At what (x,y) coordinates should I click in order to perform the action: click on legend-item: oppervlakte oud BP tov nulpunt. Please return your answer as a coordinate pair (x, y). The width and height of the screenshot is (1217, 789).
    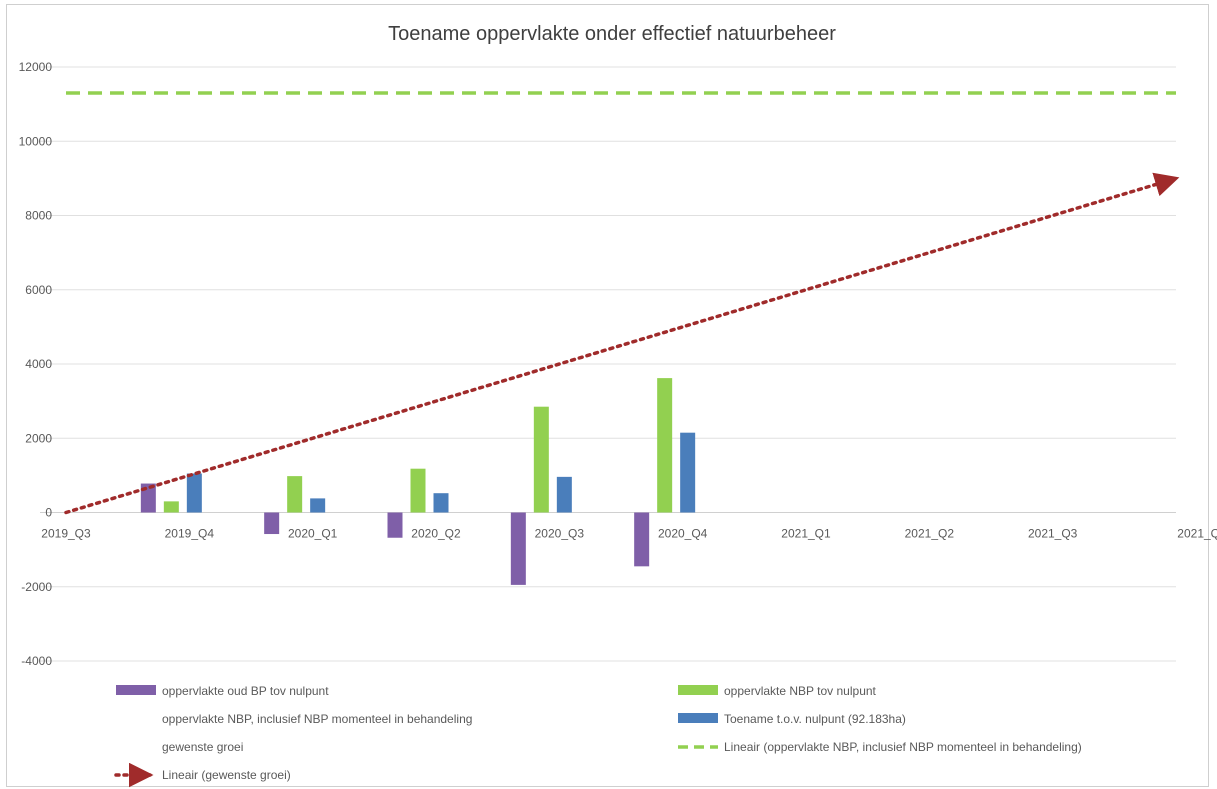
    Looking at the image, I should click on (222, 691).